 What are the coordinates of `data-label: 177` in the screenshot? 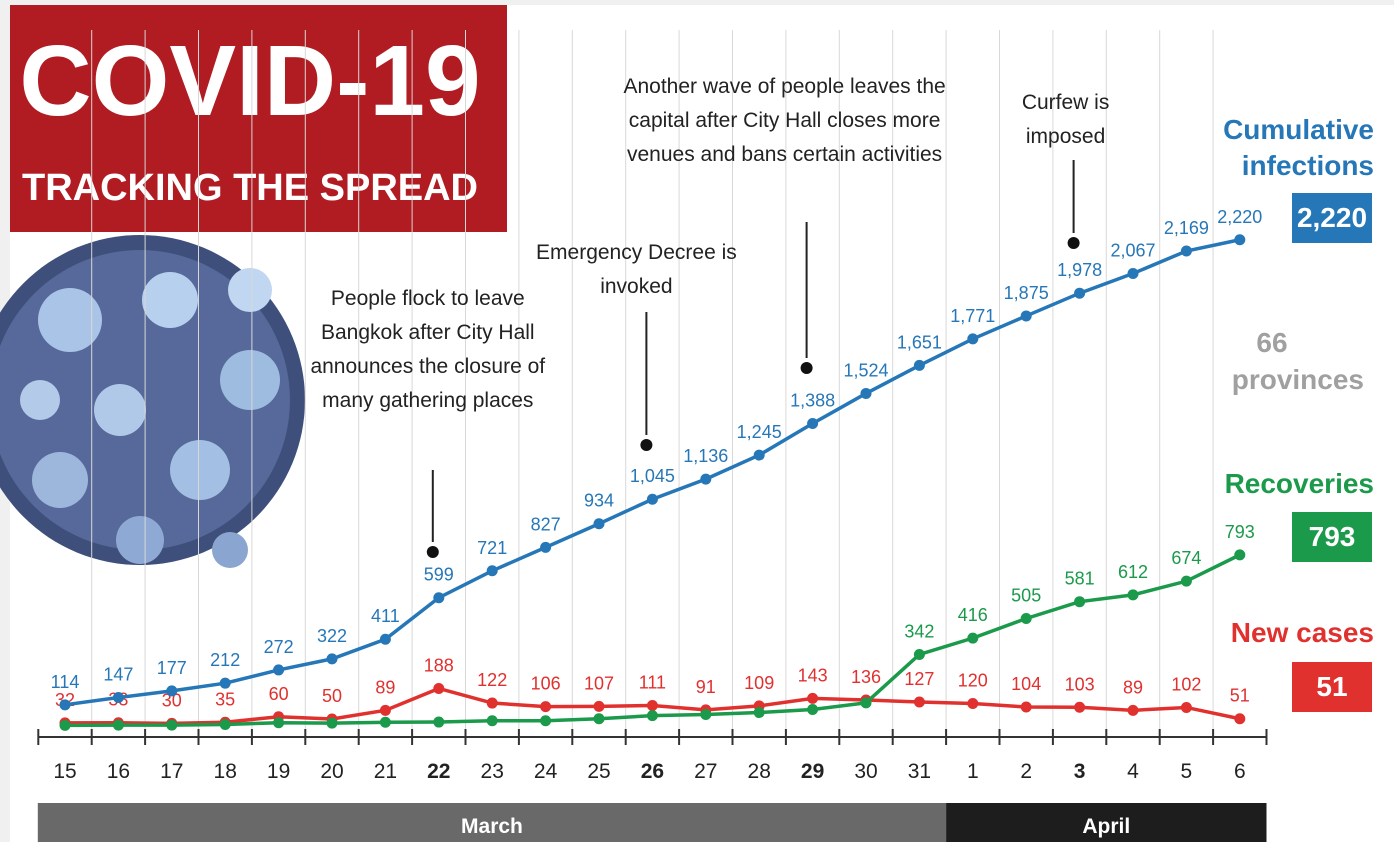 It's located at (172, 668).